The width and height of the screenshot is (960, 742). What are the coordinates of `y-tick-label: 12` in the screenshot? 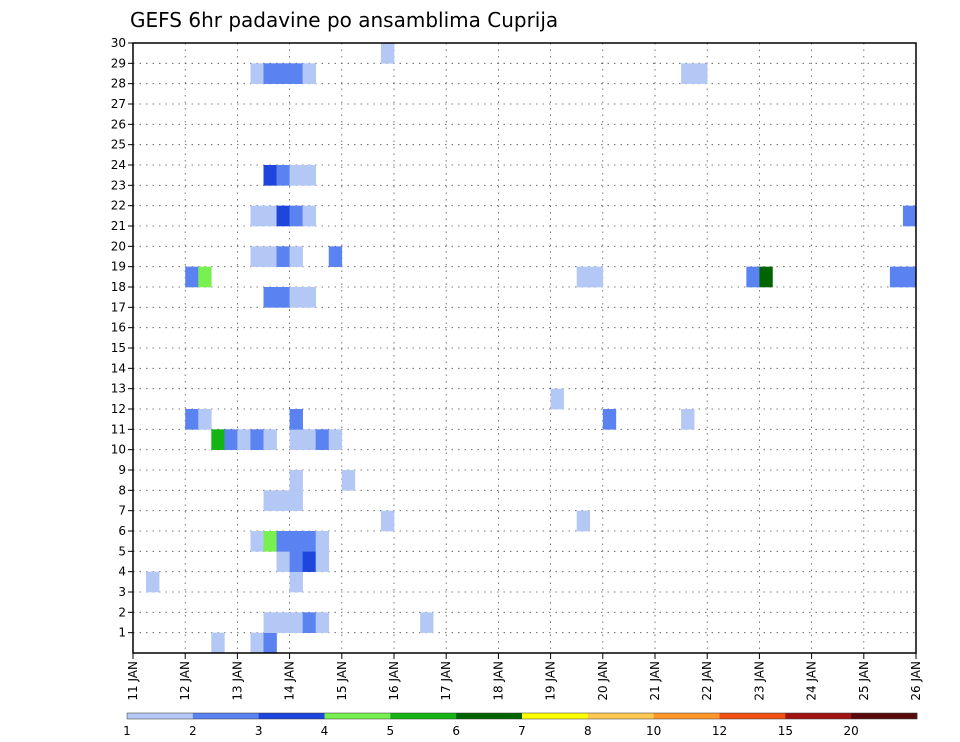 It's located at (118, 409).